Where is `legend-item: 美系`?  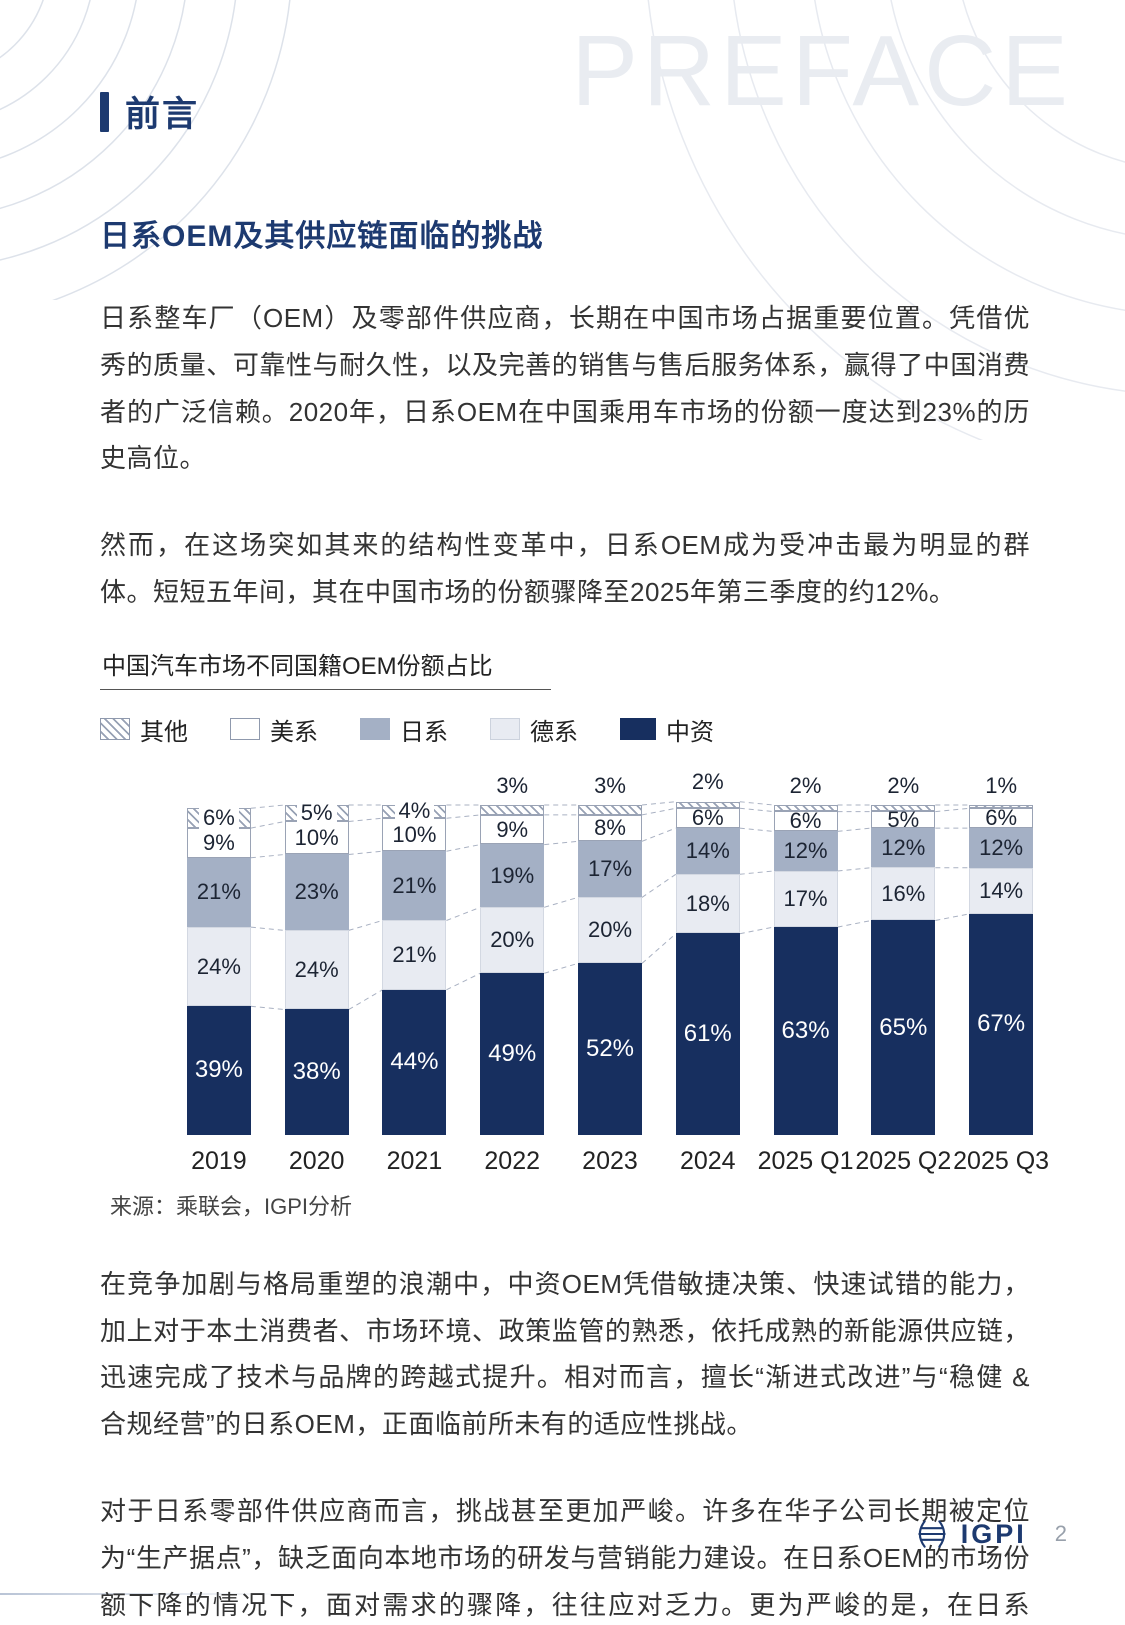 legend-item: 美系 is located at coordinates (274, 729).